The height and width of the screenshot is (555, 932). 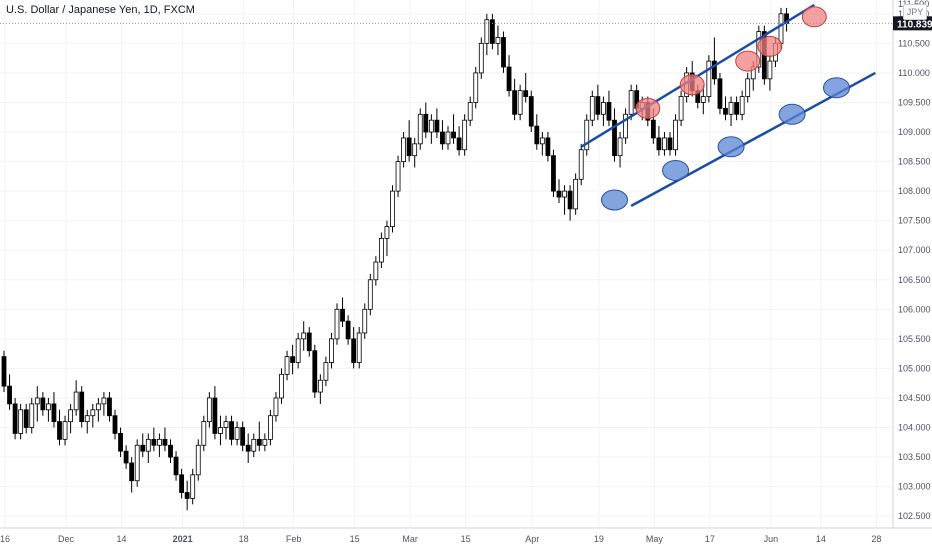 I want to click on time-axis: 16 Dec 14 2021 18 Feb 15 Mar 15 Apr 19 May 17 Jun 14 28, so click(x=466, y=535).